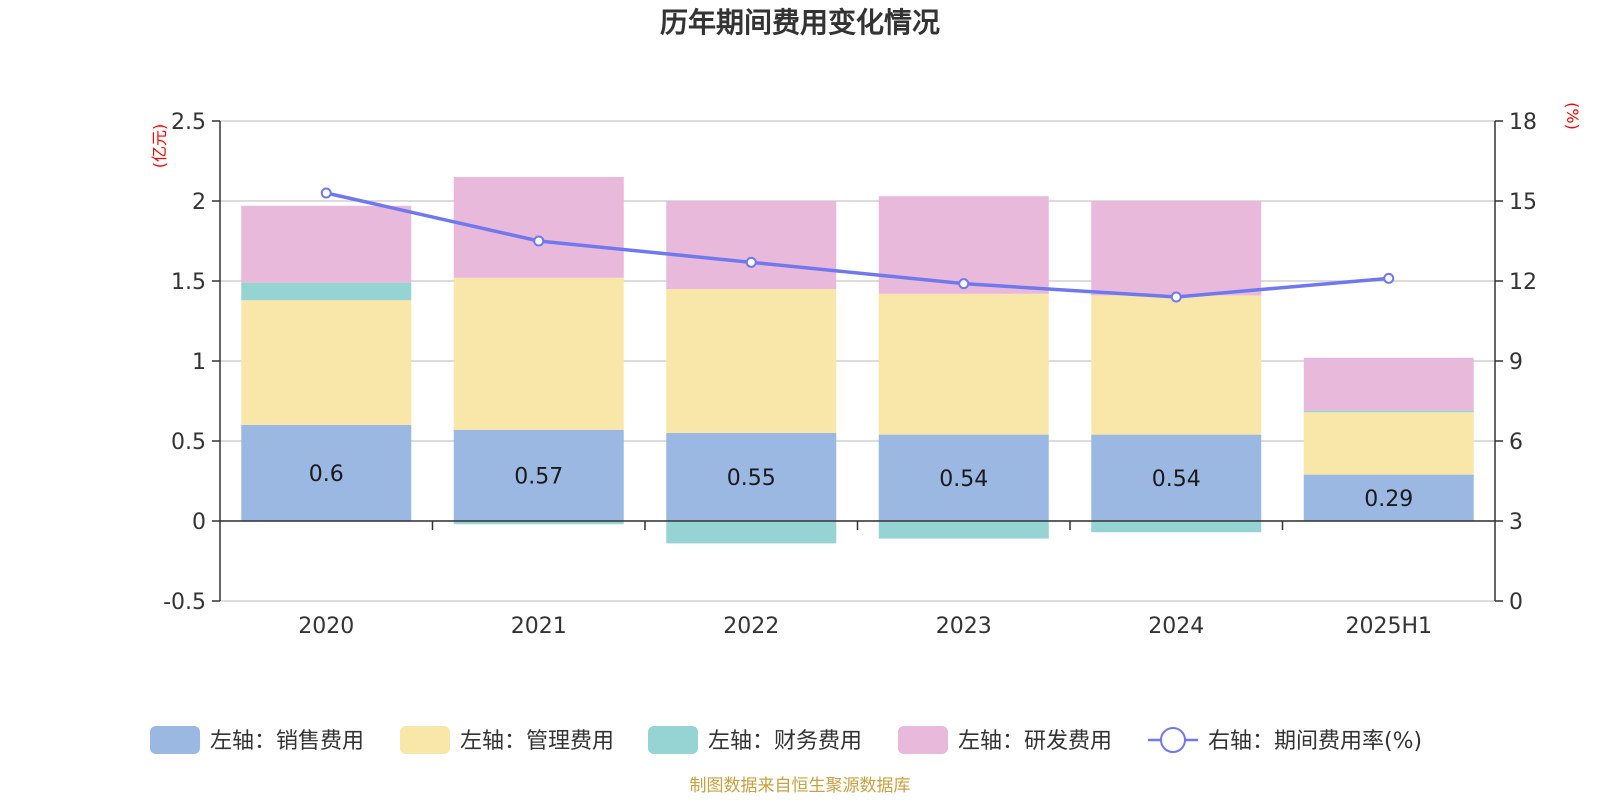 The image size is (1600, 800). What do you see at coordinates (188, 282) in the screenshot?
I see `left-tick-label: 1.5` at bounding box center [188, 282].